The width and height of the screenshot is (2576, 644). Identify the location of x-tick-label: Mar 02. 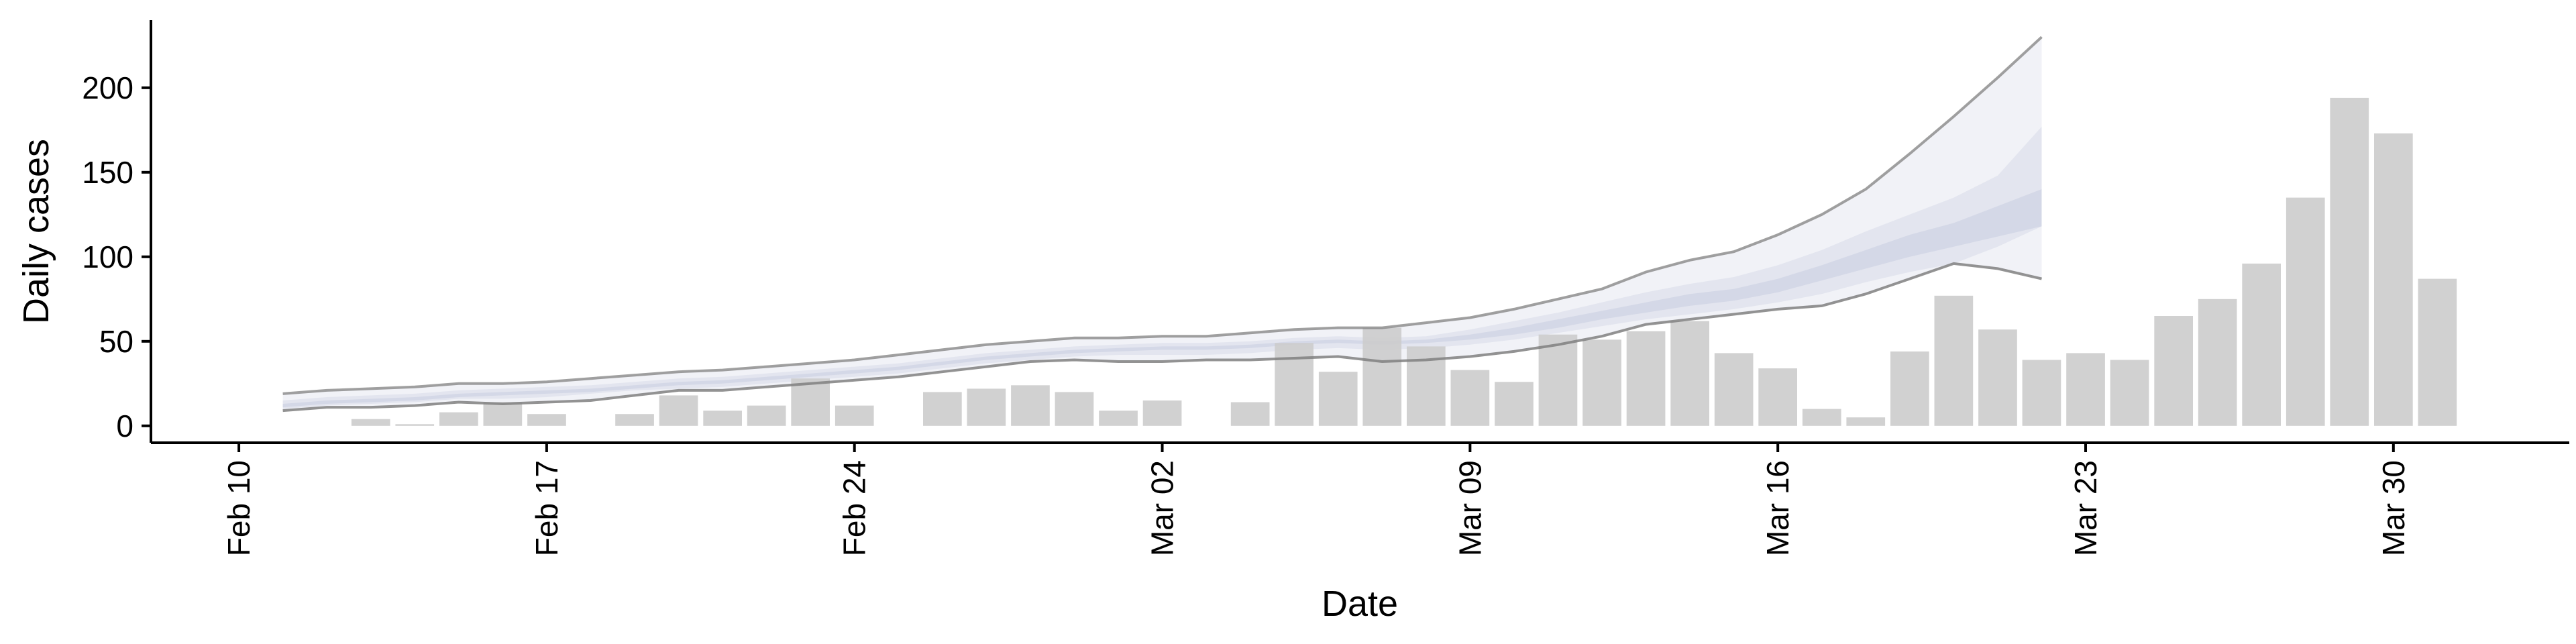
(1162, 508).